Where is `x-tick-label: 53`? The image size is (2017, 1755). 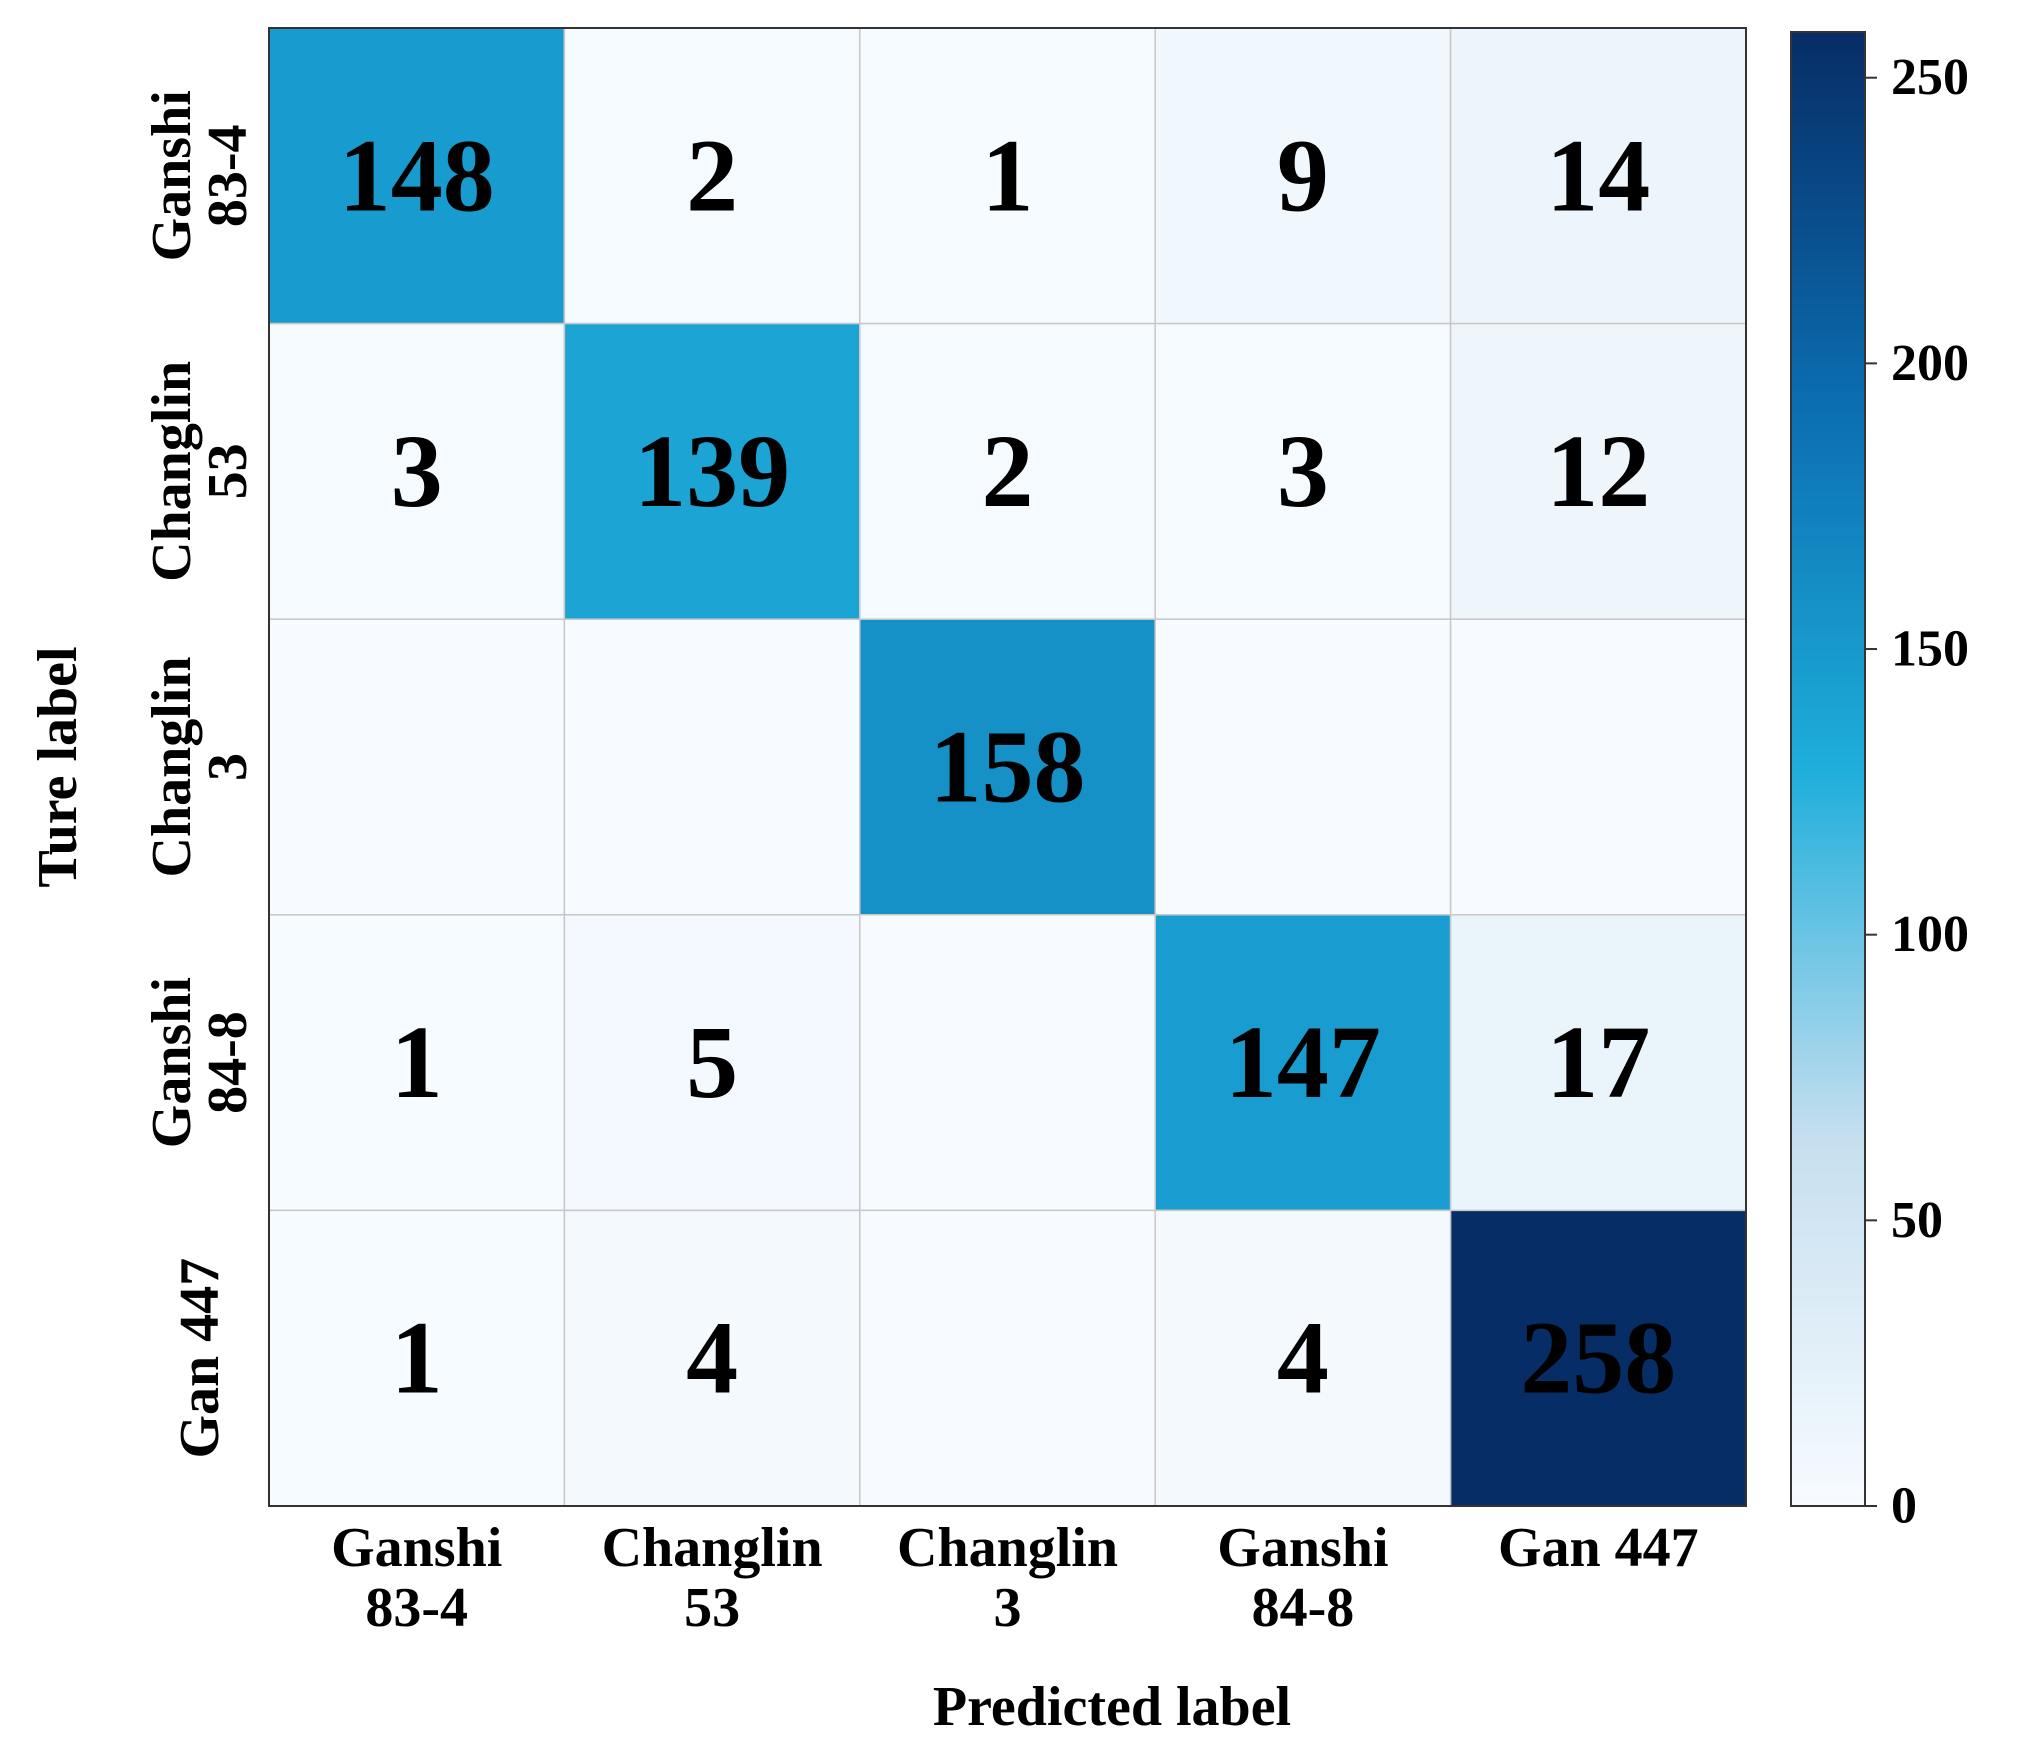
x-tick-label: 53 is located at coordinates (712, 1608).